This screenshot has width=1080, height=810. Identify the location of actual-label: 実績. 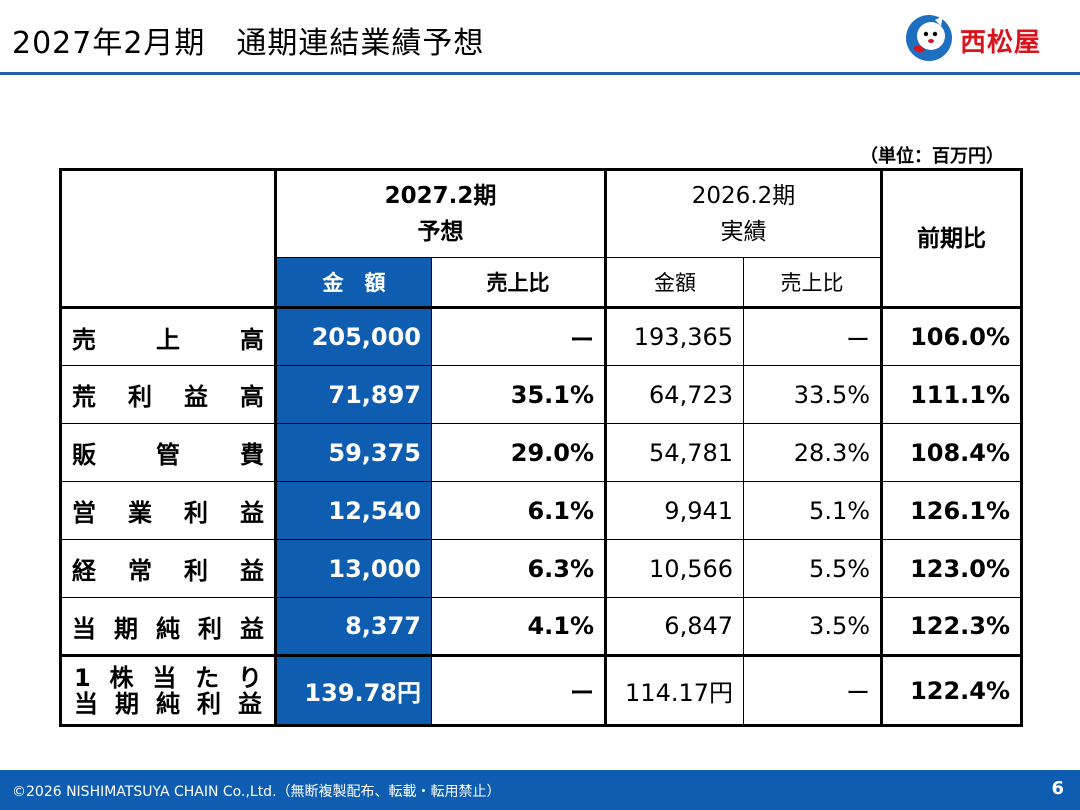
(743, 232).